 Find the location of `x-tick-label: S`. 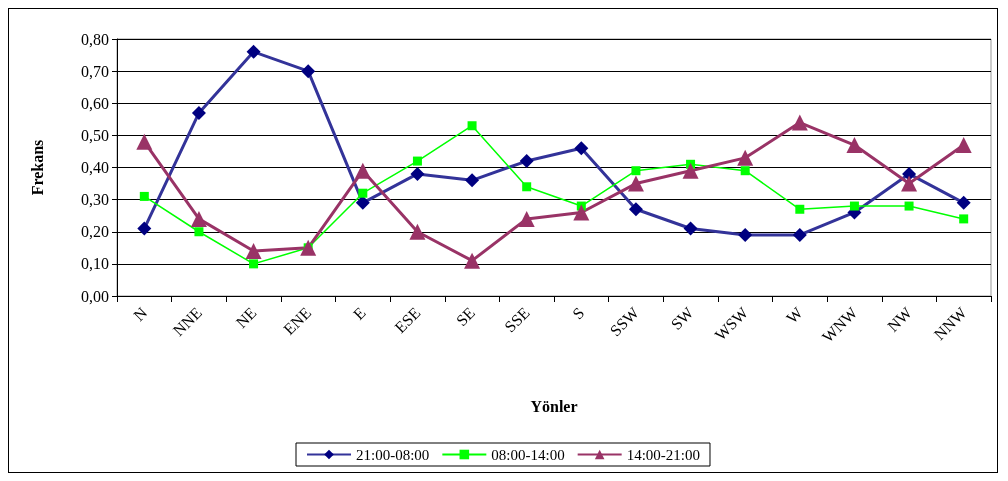

x-tick-label: S is located at coordinates (578, 313).